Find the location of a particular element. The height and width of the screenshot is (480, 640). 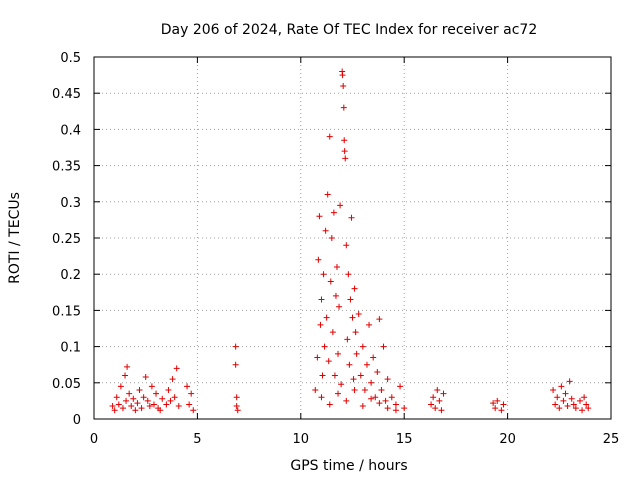

y-tick-label: 0.25 is located at coordinates (66, 239).